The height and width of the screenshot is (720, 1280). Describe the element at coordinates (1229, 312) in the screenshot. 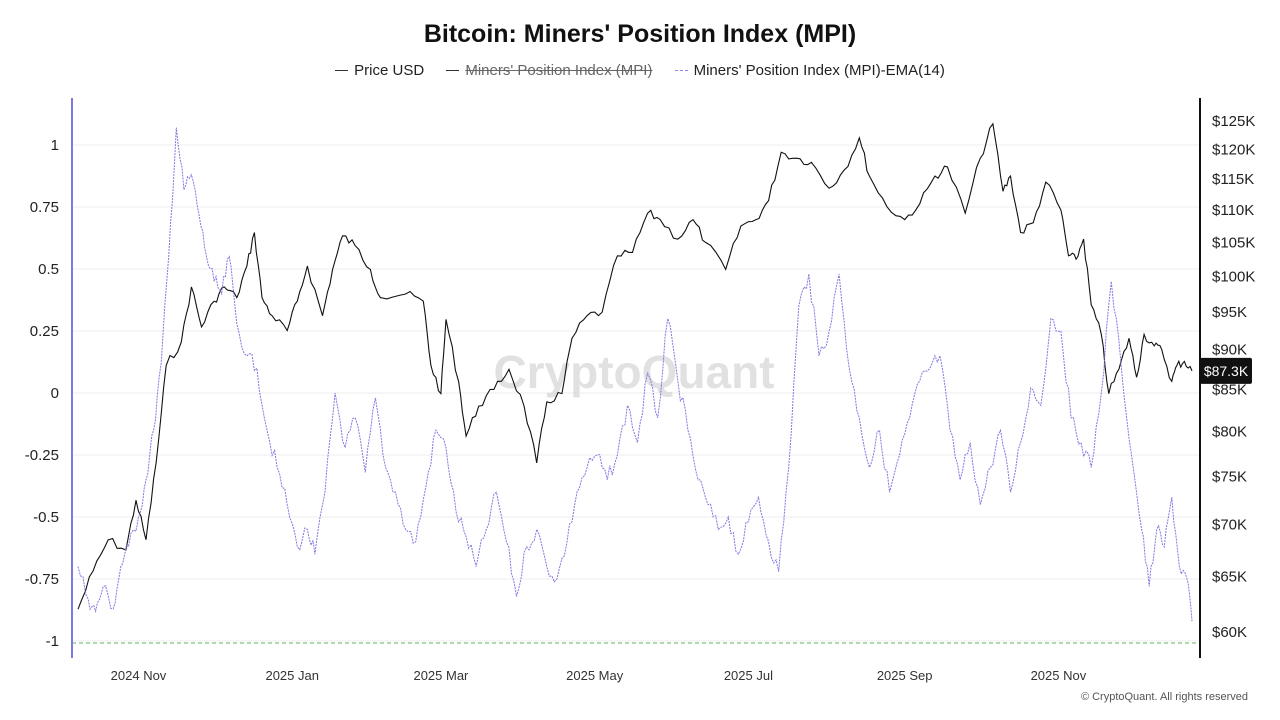

I see `right-tick-label: $95K` at that location.